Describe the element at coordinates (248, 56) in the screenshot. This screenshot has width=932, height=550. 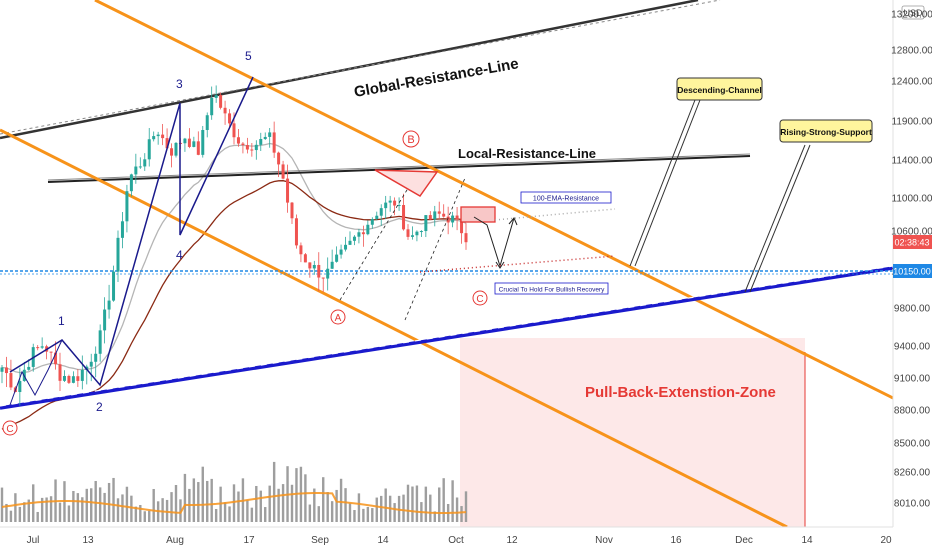
I see `wave-5-label: 5` at that location.